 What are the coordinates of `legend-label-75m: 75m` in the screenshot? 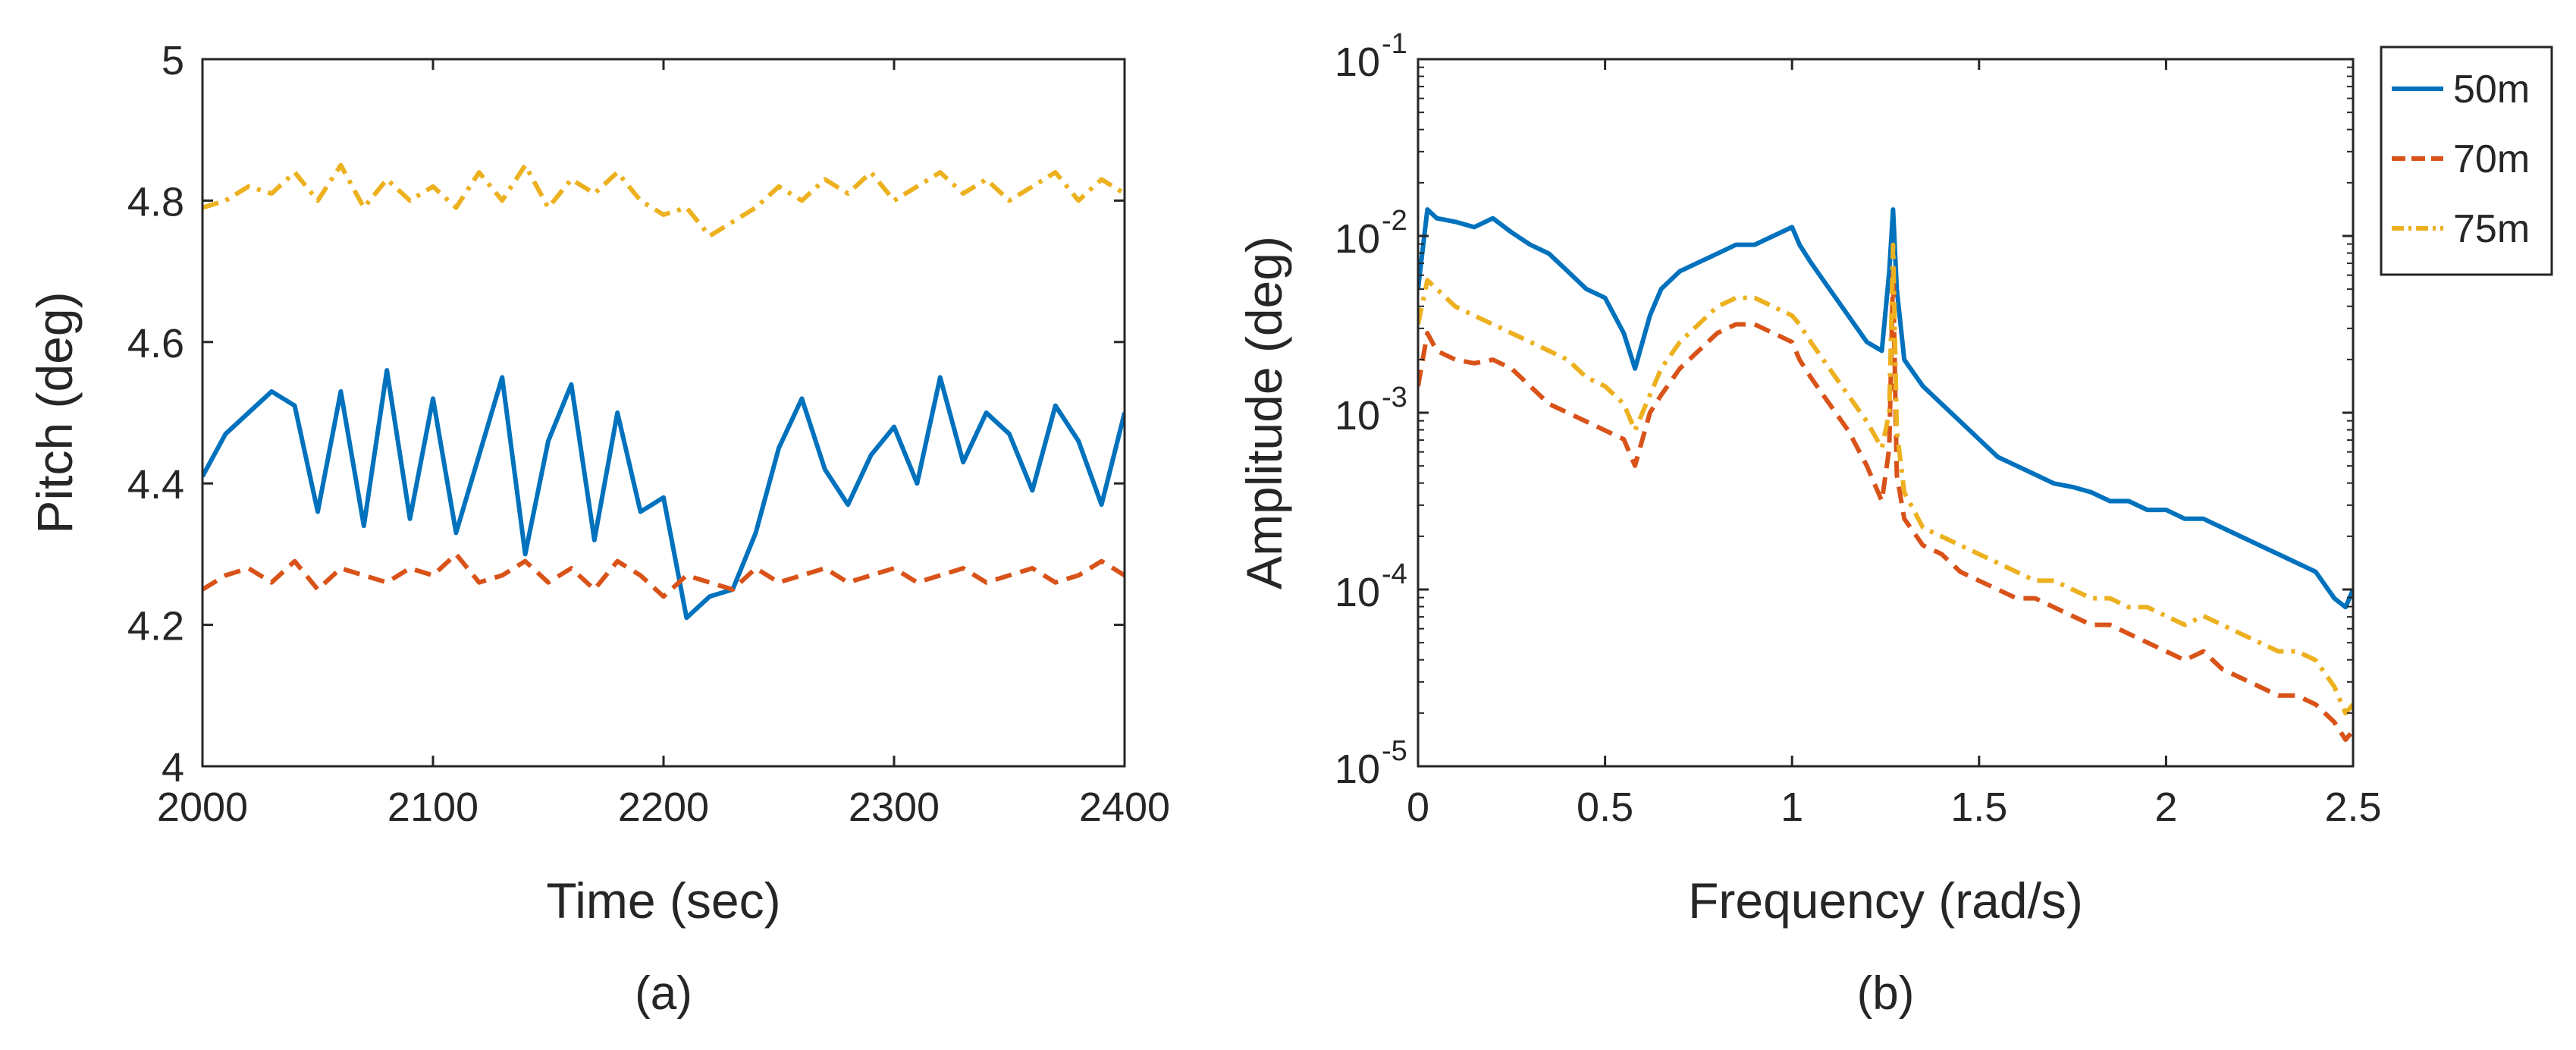 It's located at (2491, 229).